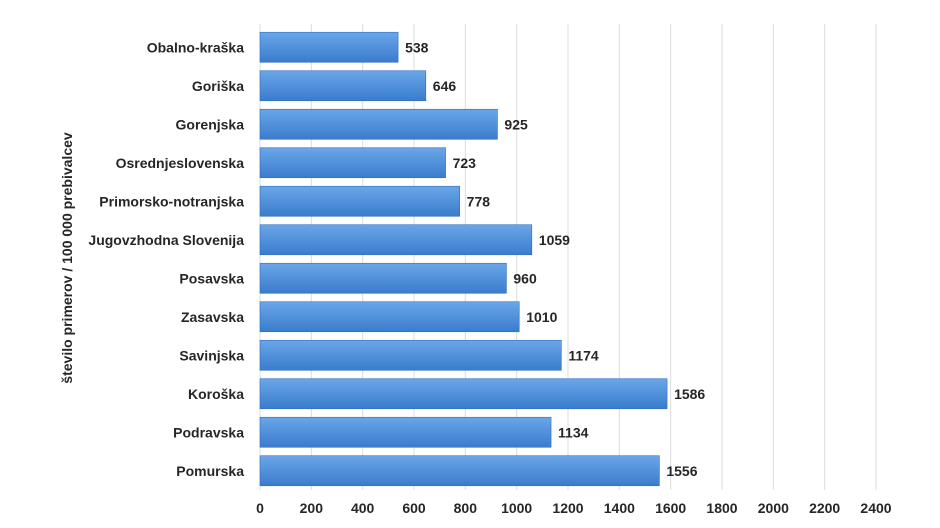 Image resolution: width=940 pixels, height=528 pixels. What do you see at coordinates (208, 432) in the screenshot?
I see `category-label-10: Podravska` at bounding box center [208, 432].